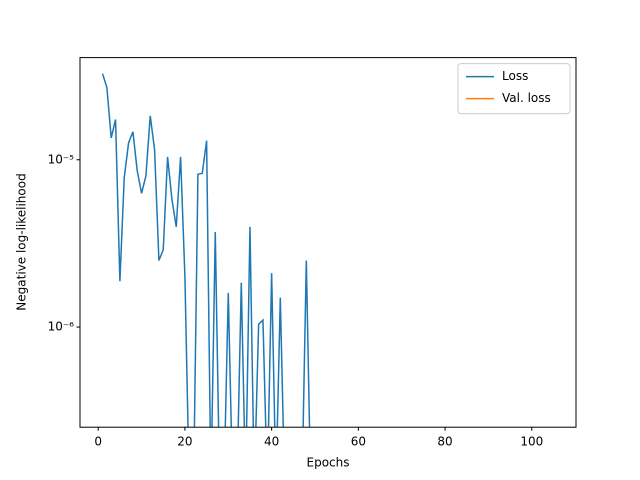 The height and width of the screenshot is (480, 640). I want to click on legend-label: Val. loss, so click(526, 98).